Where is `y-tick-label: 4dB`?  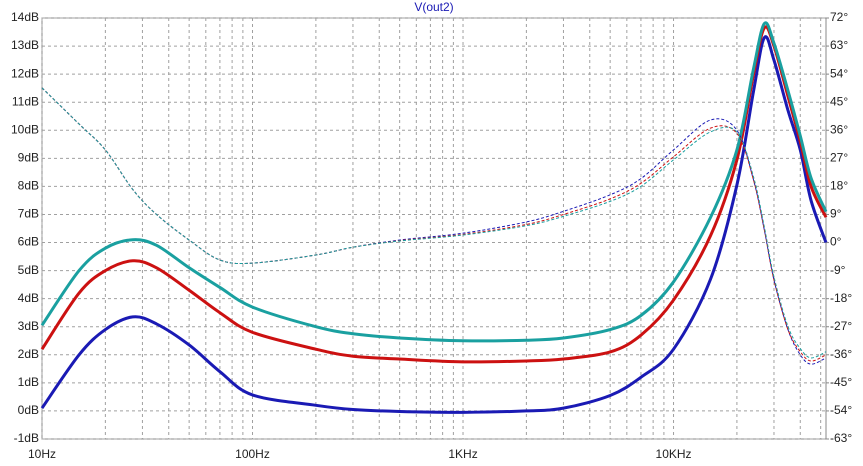 y-tick-label: 4dB is located at coordinates (28, 298).